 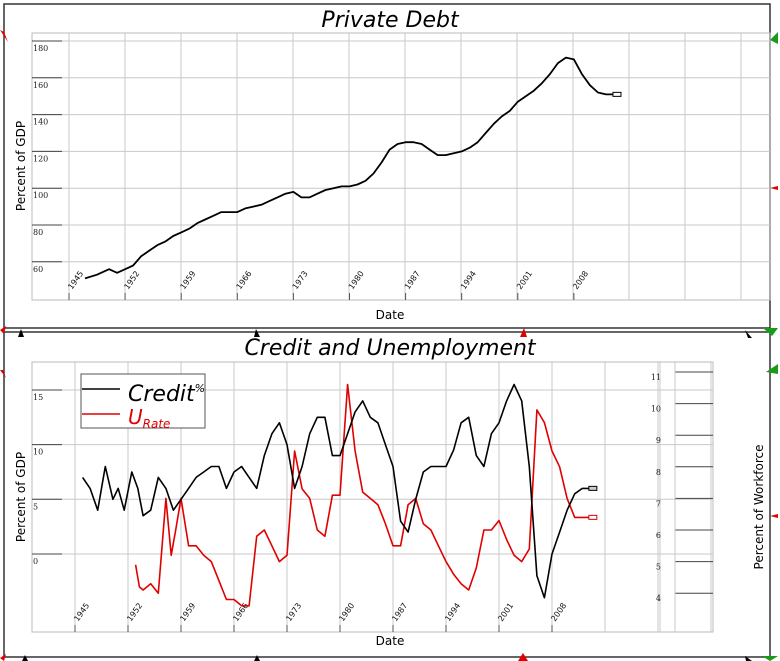 What do you see at coordinates (390, 315) in the screenshot?
I see `private-debt-xlabel: Date` at bounding box center [390, 315].